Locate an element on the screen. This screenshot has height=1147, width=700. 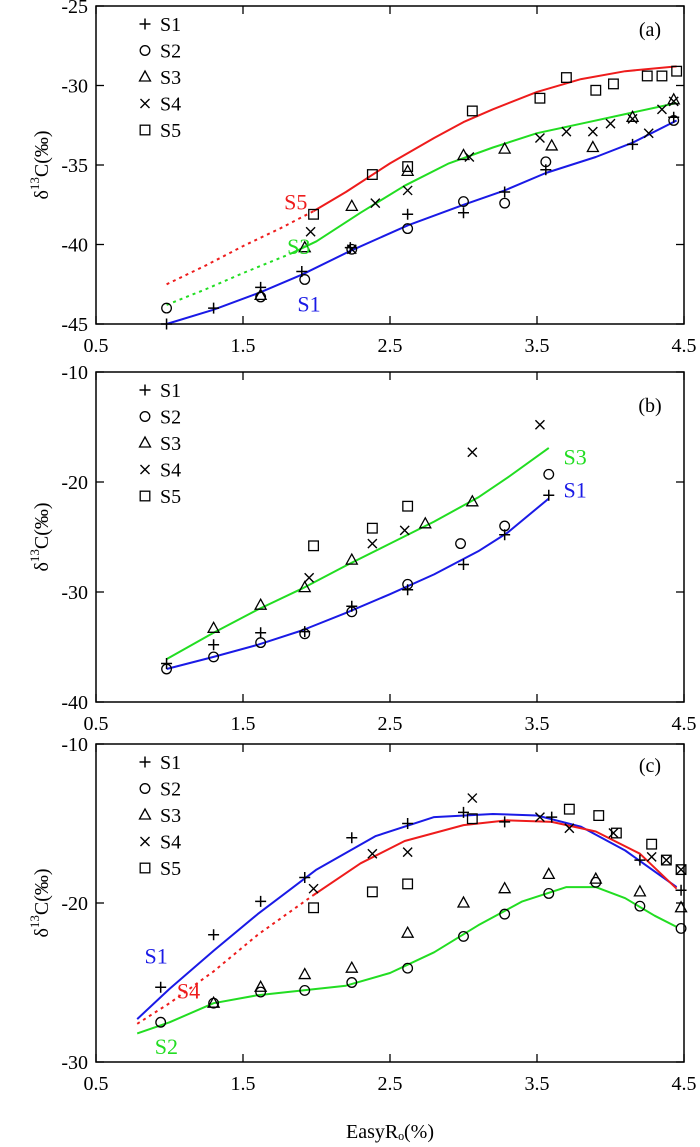
y-label-delta-c: δ is located at coordinates (42, 932).